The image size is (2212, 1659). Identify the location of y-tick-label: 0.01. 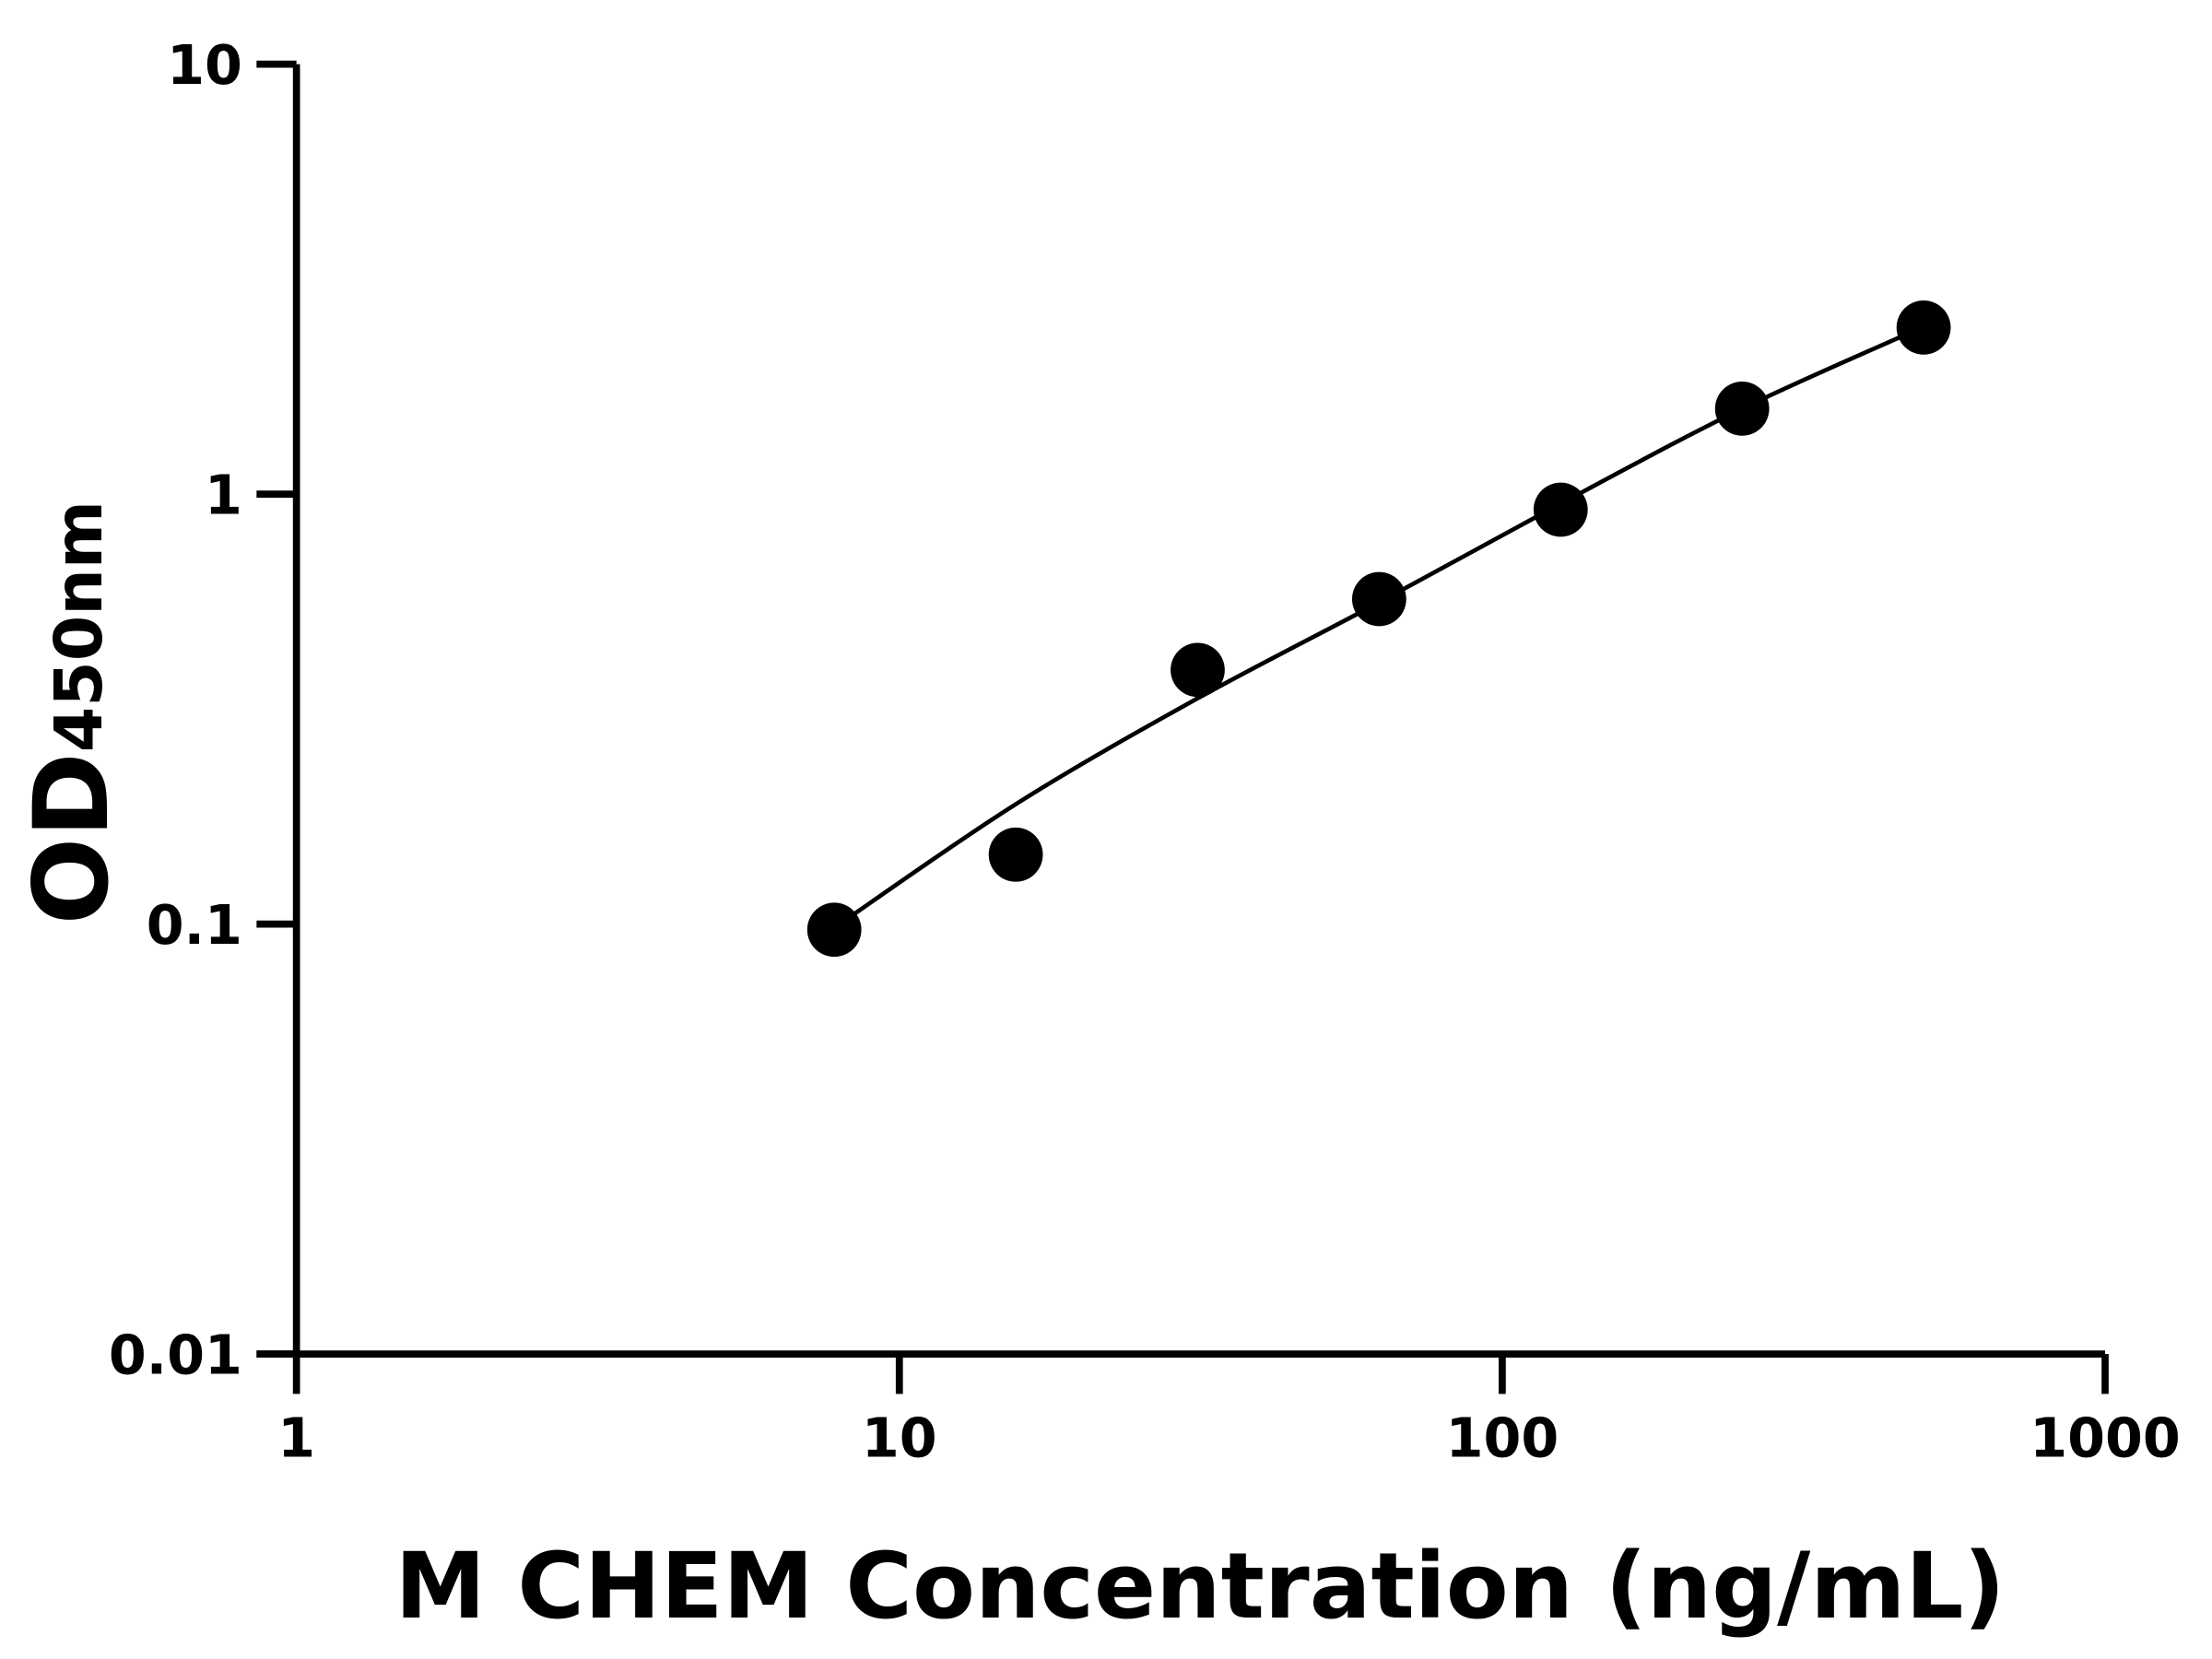
(175, 1355).